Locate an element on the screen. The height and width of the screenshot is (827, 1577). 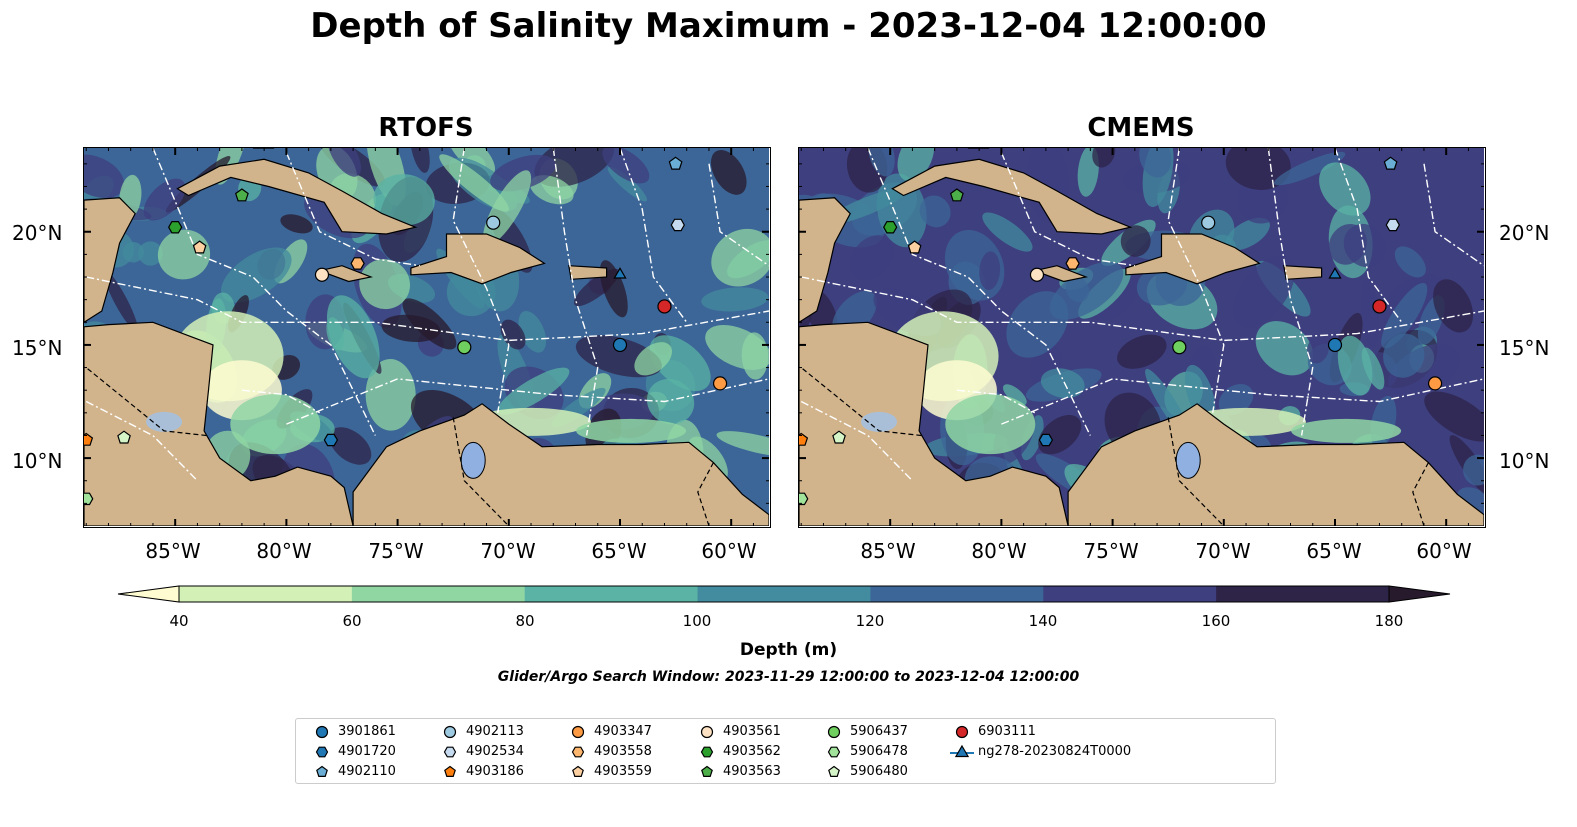
colorbar is located at coordinates (784, 594).